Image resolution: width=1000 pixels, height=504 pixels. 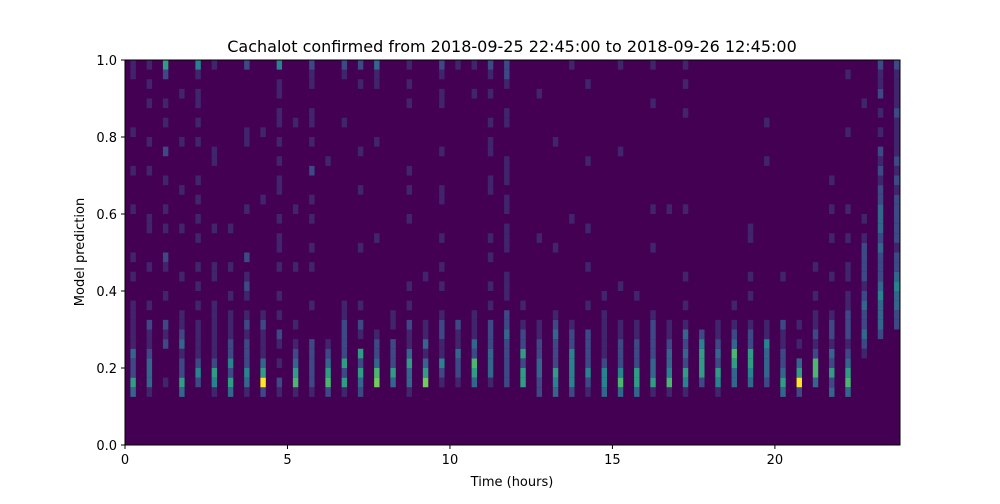 I want to click on y-axis: 0.0 0.2 0.4 0.6 0.8 1.0, so click(x=110, y=254).